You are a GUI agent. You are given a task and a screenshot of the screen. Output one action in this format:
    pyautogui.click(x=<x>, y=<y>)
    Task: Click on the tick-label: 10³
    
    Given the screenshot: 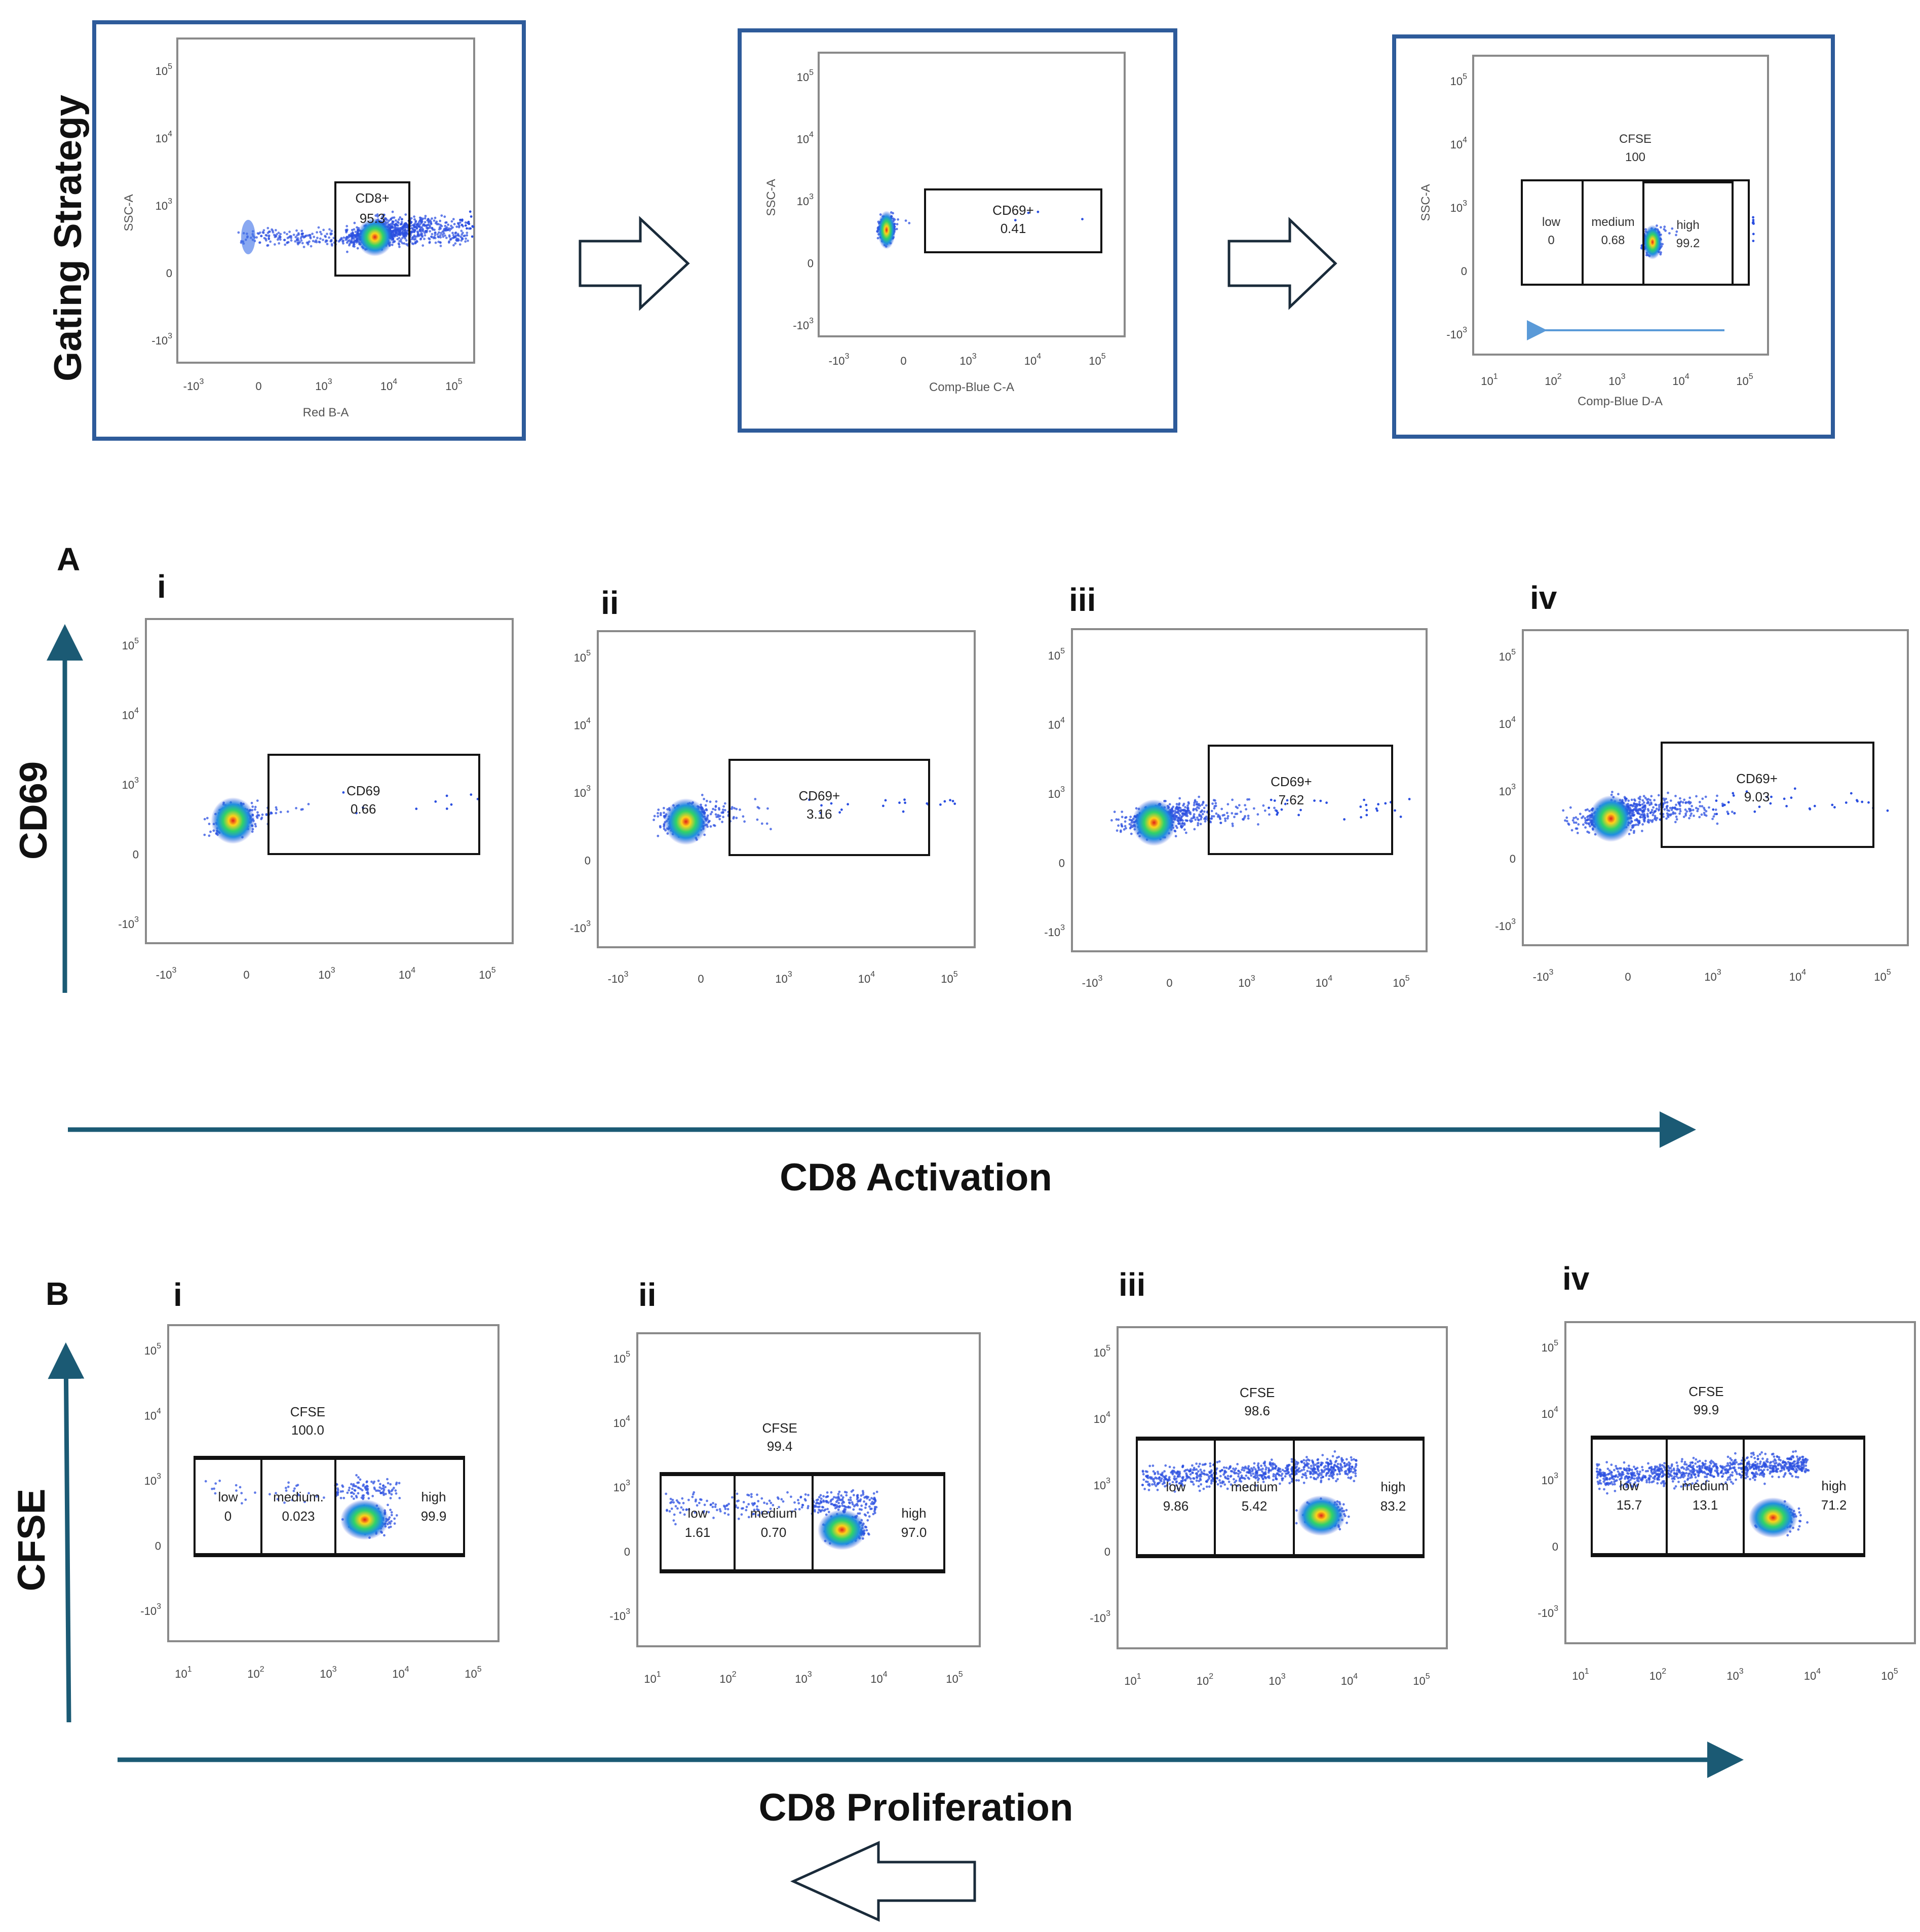 What is the action you would take?
    pyautogui.click(x=1712, y=975)
    